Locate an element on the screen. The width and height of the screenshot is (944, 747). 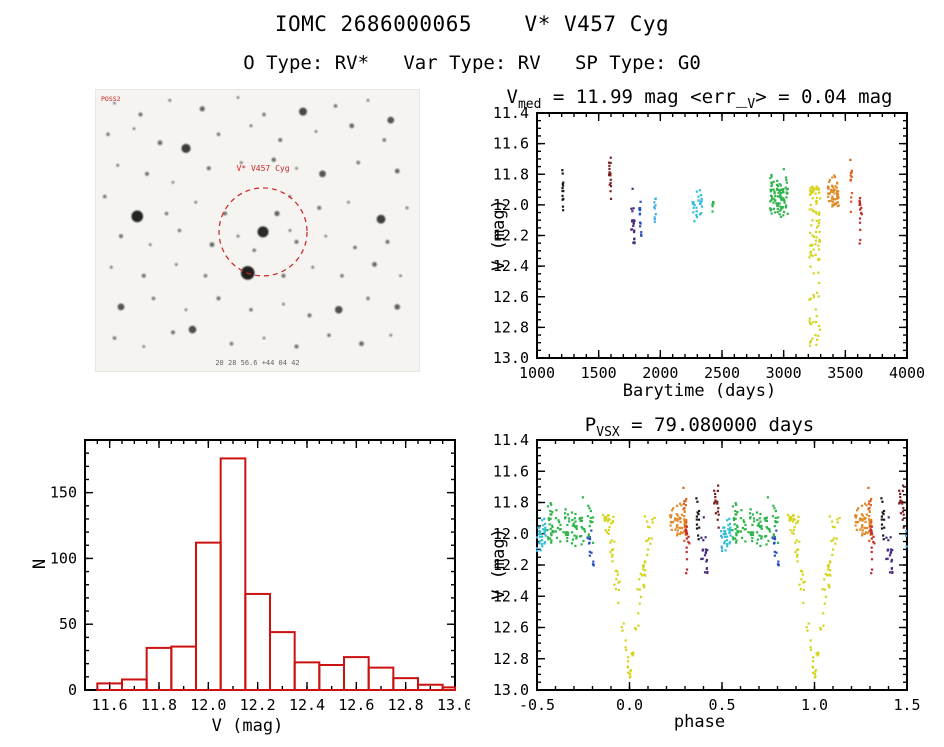
lightcurve-xlabel: Barytime (days) is located at coordinates (699, 391).